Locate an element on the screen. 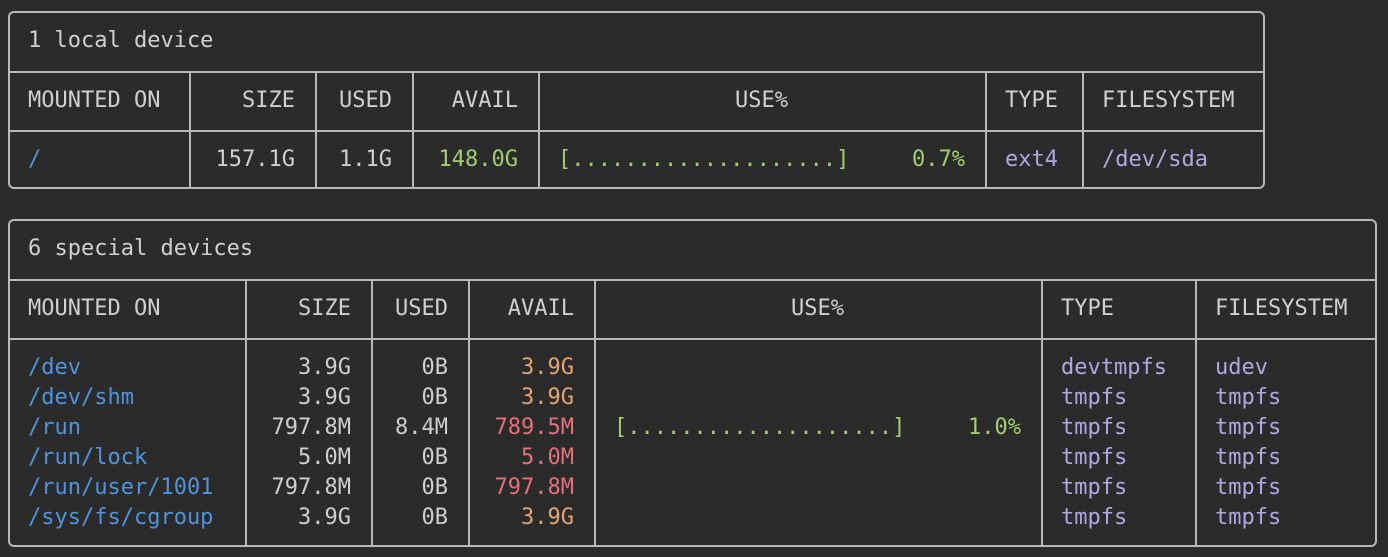  mounted-on: / is located at coordinates (35, 159).